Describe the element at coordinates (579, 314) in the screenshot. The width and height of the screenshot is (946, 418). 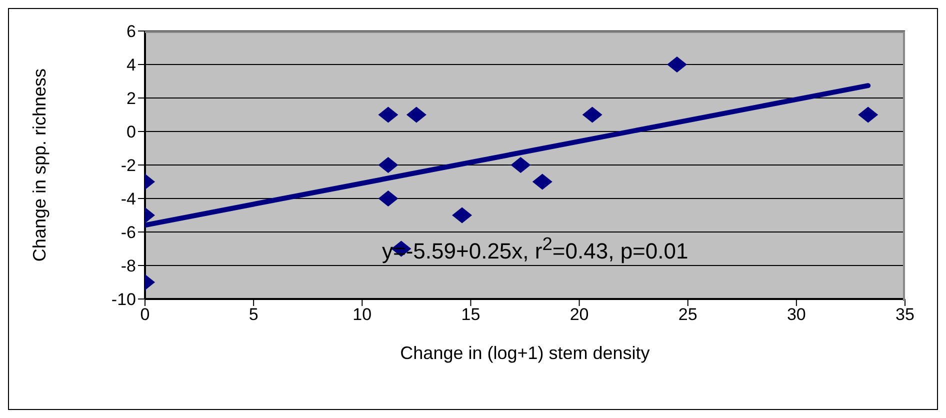
I see `x-tick-label: 20` at that location.